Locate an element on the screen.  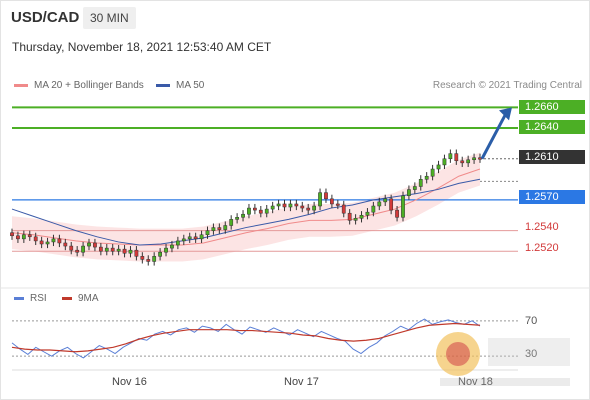
level-label-1.2540: 1.2540 is located at coordinates (542, 227).